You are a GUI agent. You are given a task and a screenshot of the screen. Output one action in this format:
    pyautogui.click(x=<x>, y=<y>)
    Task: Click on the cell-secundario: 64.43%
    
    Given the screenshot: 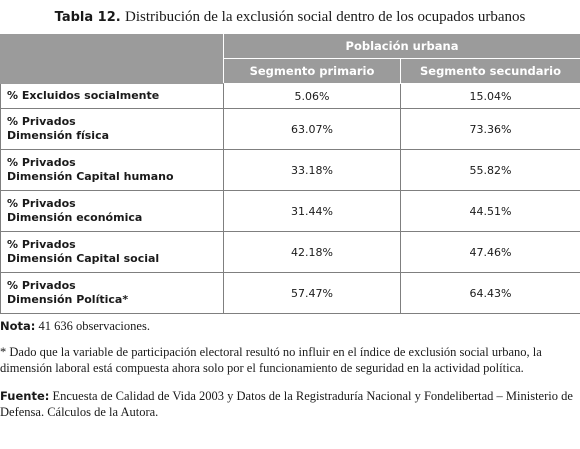 What is the action you would take?
    pyautogui.click(x=489, y=293)
    